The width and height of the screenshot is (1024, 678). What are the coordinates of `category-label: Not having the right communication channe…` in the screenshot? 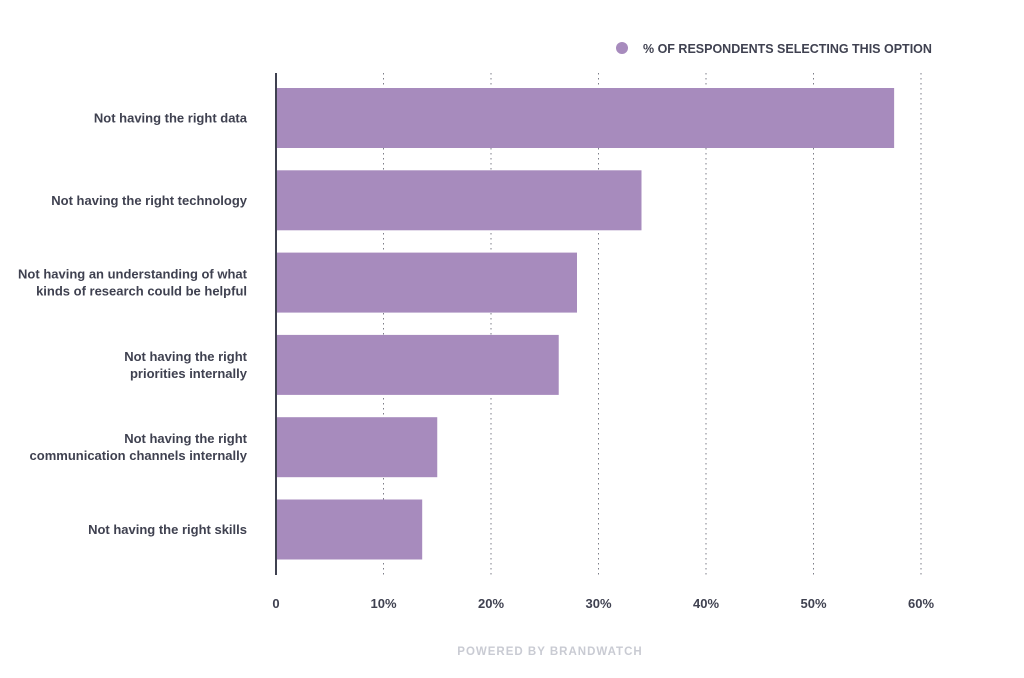 It's located at (139, 447).